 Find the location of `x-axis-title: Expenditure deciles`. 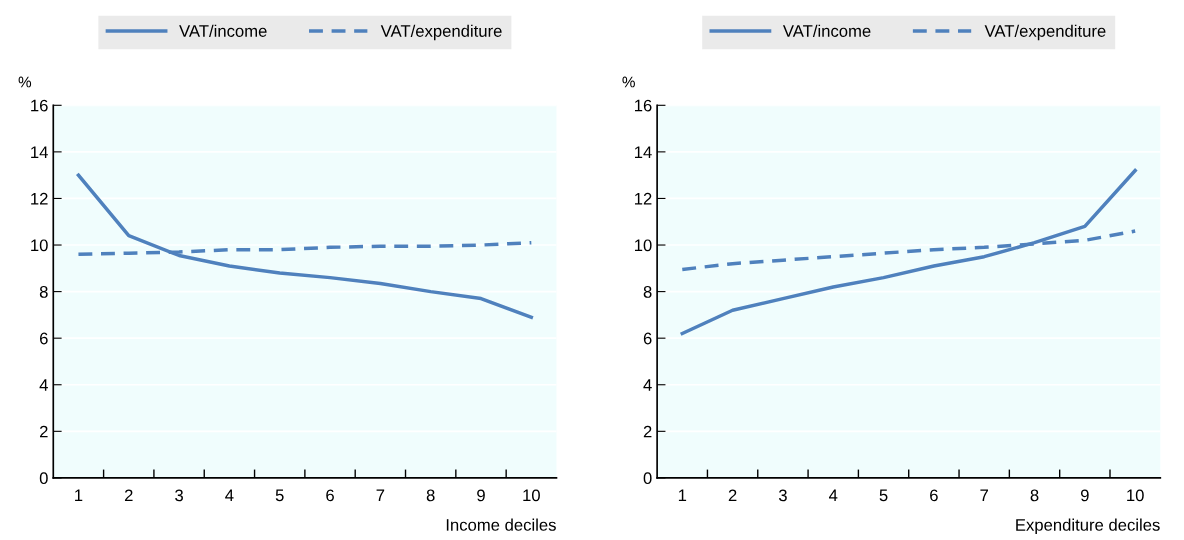

x-axis-title: Expenditure deciles is located at coordinates (1088, 526).